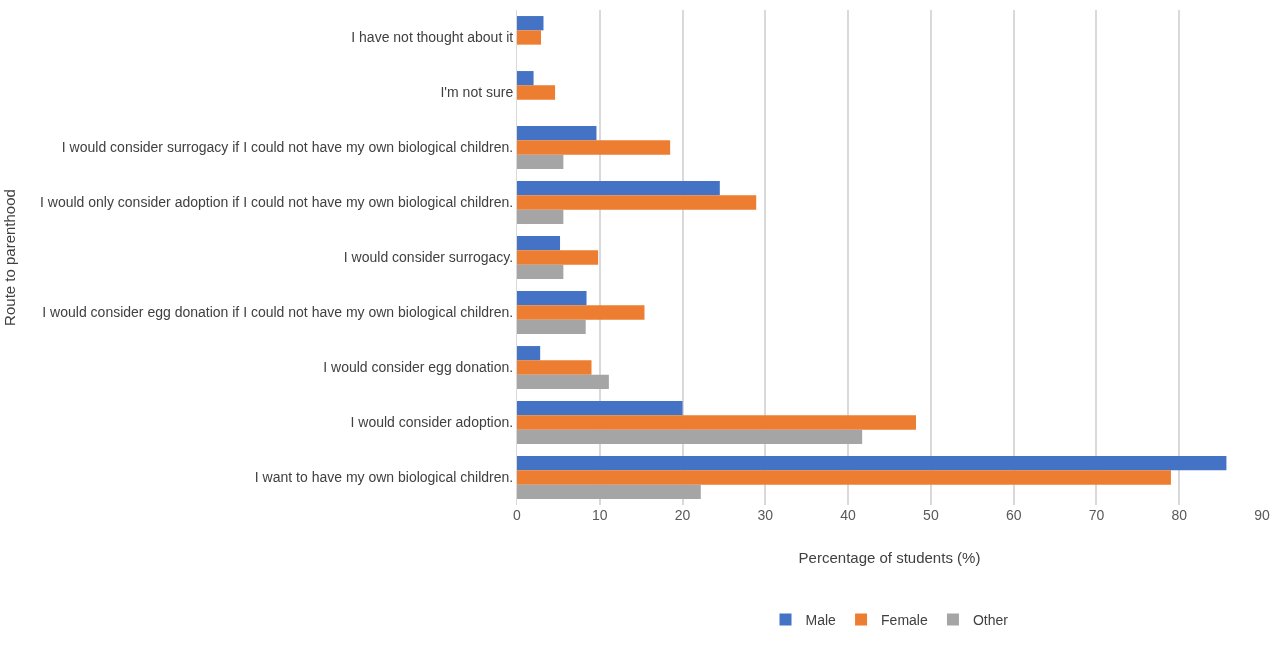  What do you see at coordinates (277, 202) in the screenshot?
I see `y-tick-label: I would only consider adoption if I could not have my own biological children.` at bounding box center [277, 202].